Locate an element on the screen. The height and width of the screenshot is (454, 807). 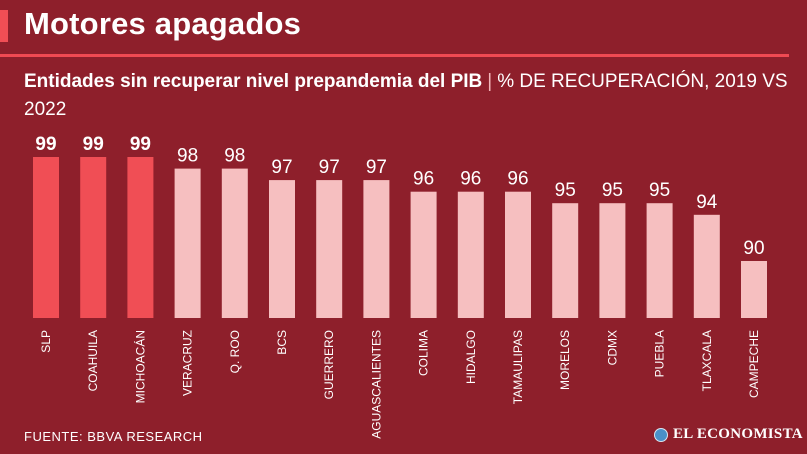
category-label: MORELOS is located at coordinates (565, 360).